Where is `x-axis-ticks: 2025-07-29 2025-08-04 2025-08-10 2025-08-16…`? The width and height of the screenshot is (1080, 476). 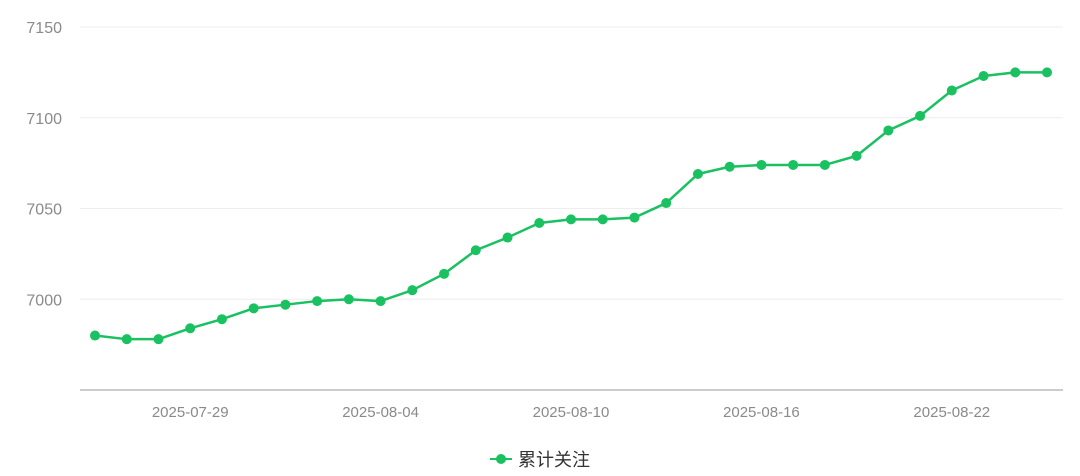 x-axis-ticks: 2025-07-29 2025-08-04 2025-08-10 2025-08-16… is located at coordinates (571, 412).